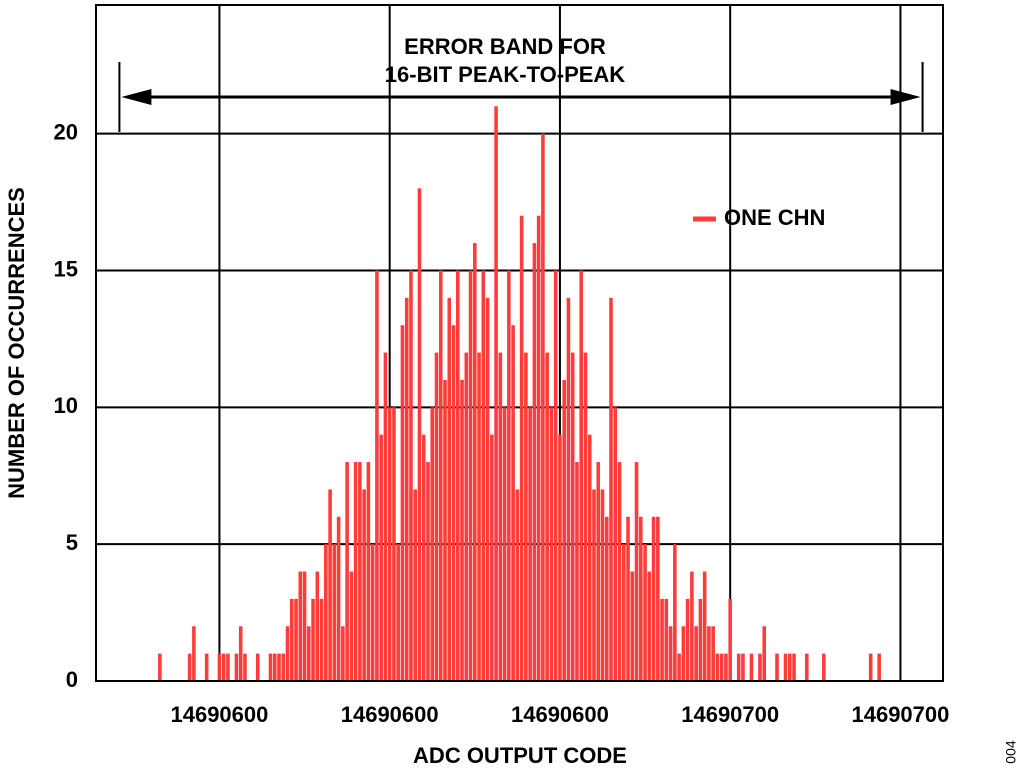 This screenshot has height=779, width=1024. Describe the element at coordinates (72, 679) in the screenshot. I see `y-tick-label: 0` at that location.